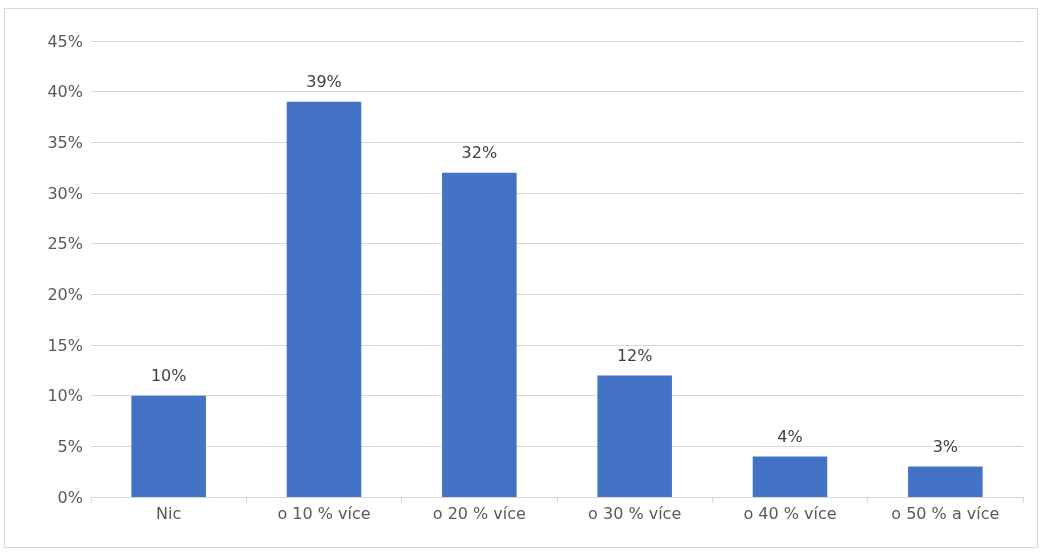  Describe the element at coordinates (70, 497) in the screenshot. I see `y-tick-label: 0%` at that location.